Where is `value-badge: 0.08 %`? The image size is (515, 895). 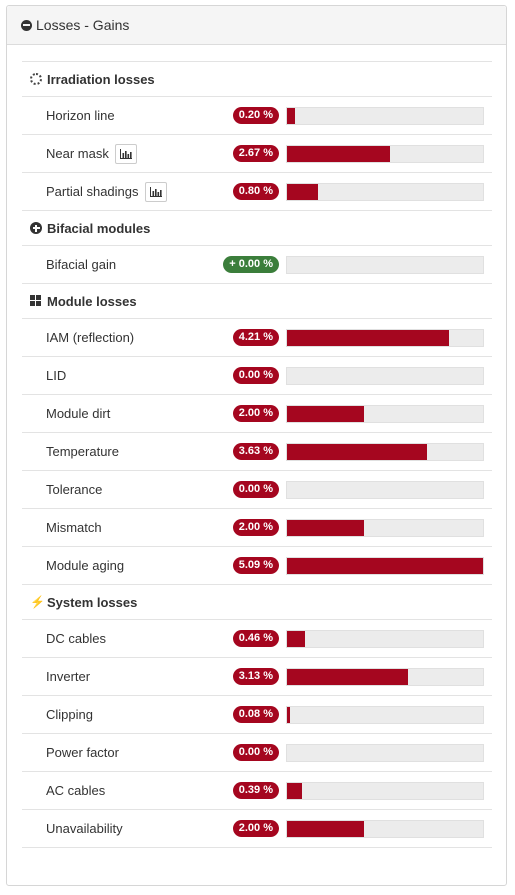 value-badge: 0.08 % is located at coordinates (255, 714).